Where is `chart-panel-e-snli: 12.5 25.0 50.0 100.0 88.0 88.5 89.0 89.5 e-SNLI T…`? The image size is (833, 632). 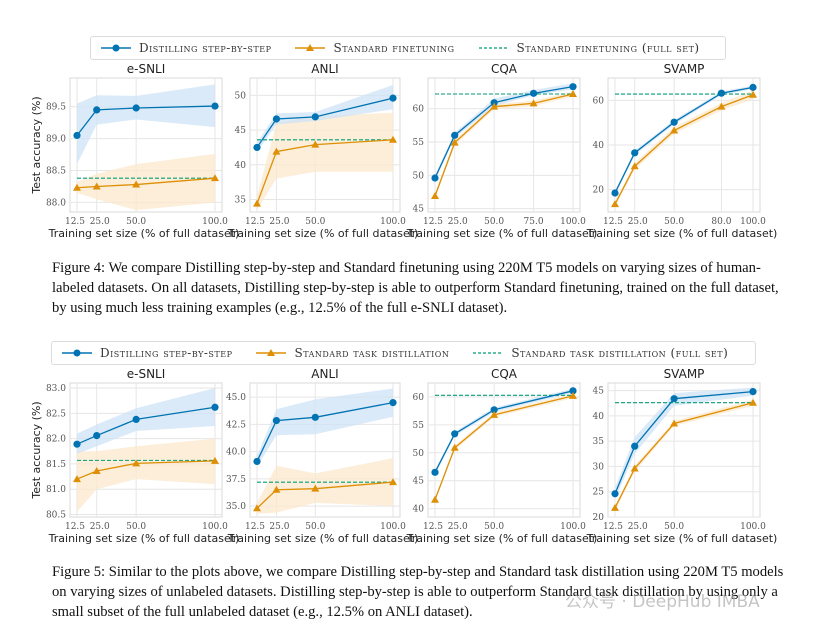 chart-panel-e-snli: 12.5 25.0 50.0 100.0 88.0 88.5 89.0 89.5 e-SNLI T… is located at coordinates (134, 151).